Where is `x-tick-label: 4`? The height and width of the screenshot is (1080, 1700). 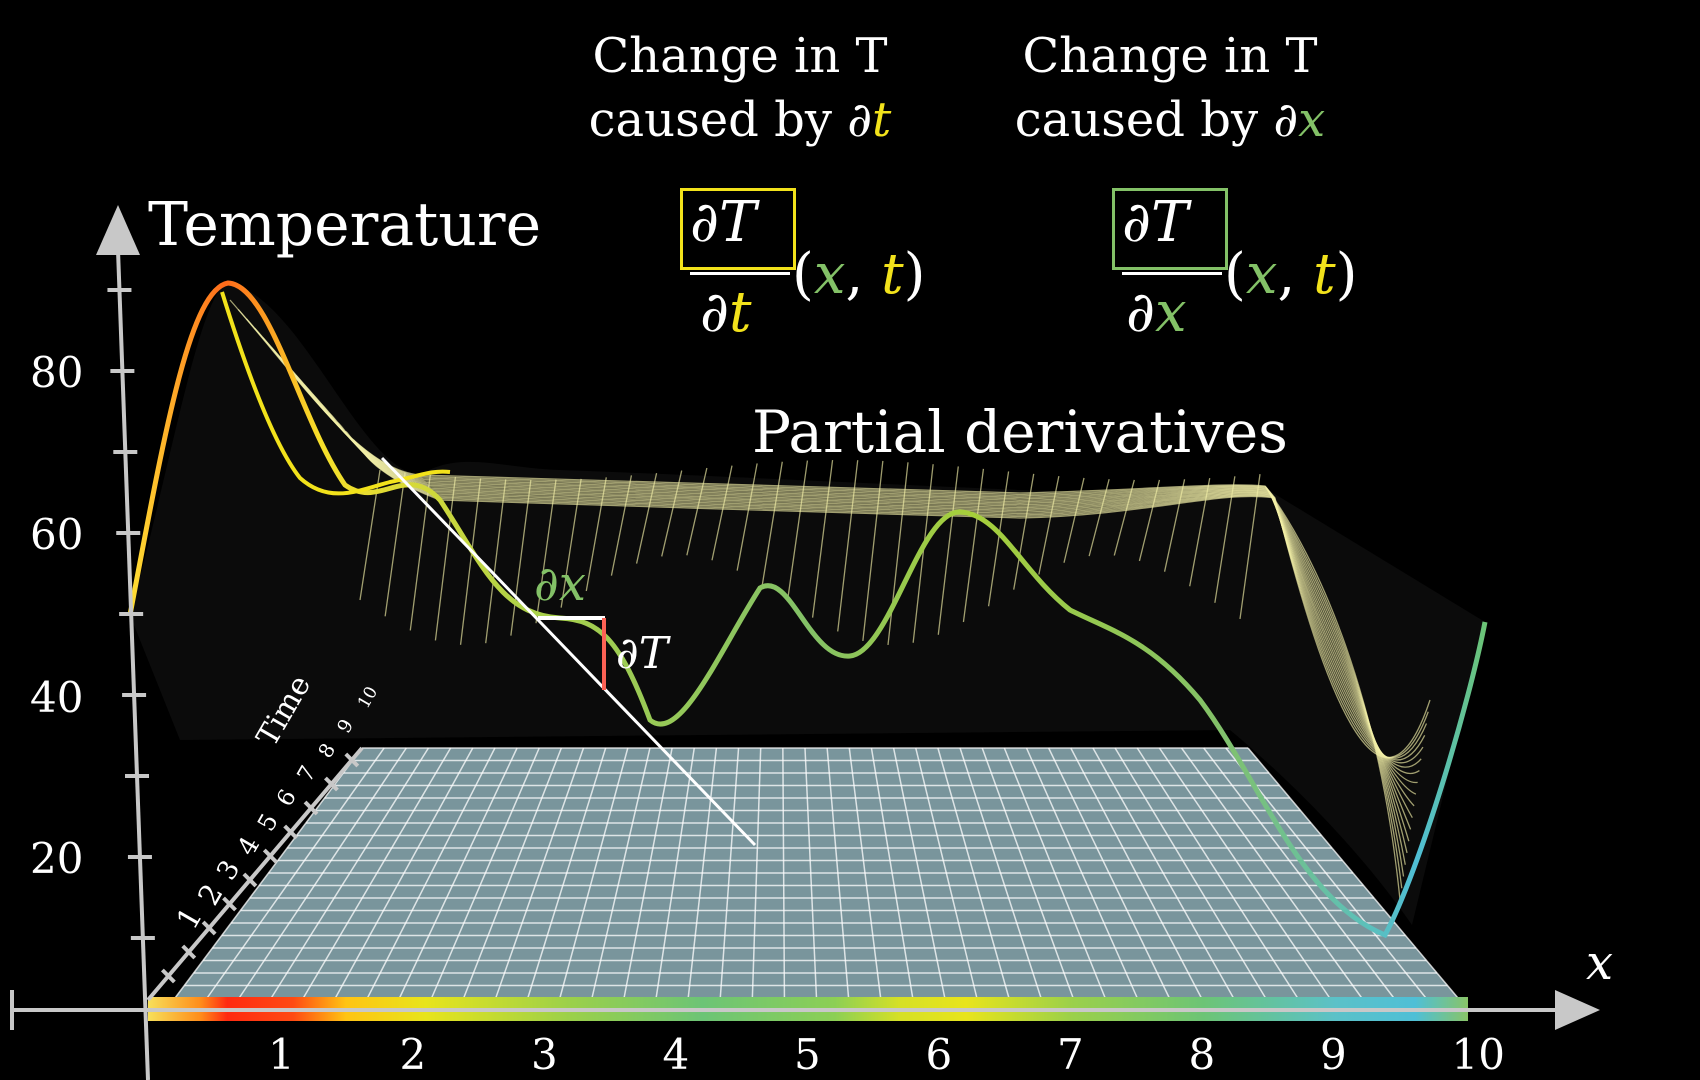
x-tick-label: 4 is located at coordinates (676, 1054).